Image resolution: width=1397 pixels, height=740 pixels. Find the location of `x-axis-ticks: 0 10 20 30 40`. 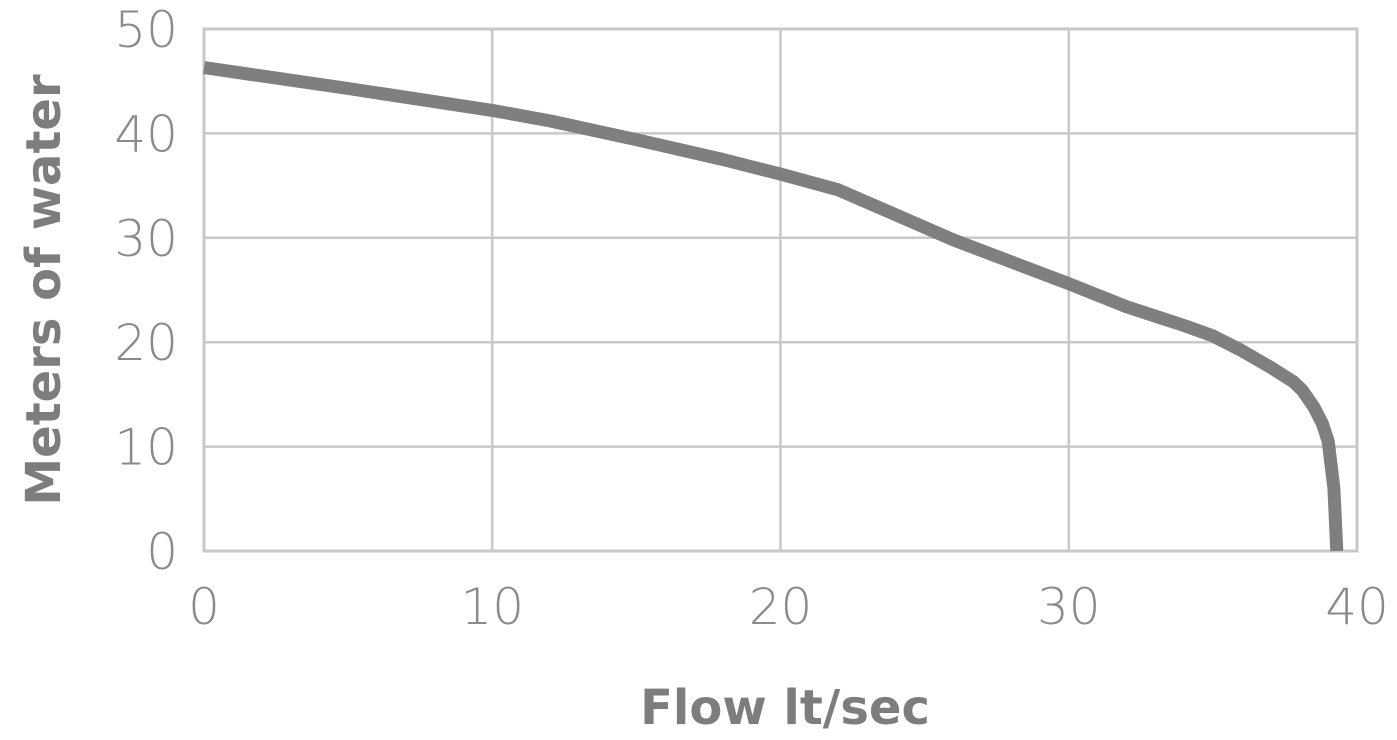

x-axis-ticks: 0 10 20 30 40 is located at coordinates (788, 607).